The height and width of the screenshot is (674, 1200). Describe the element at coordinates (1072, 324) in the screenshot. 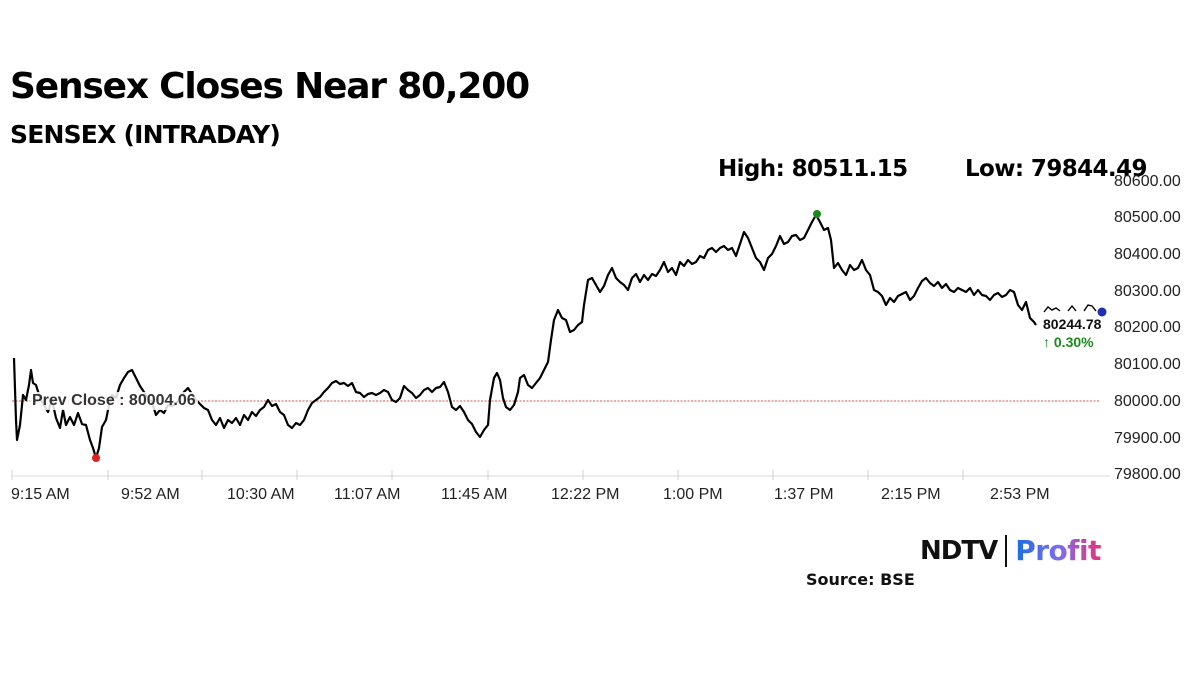

I see `last-value-label: 80244.78` at that location.